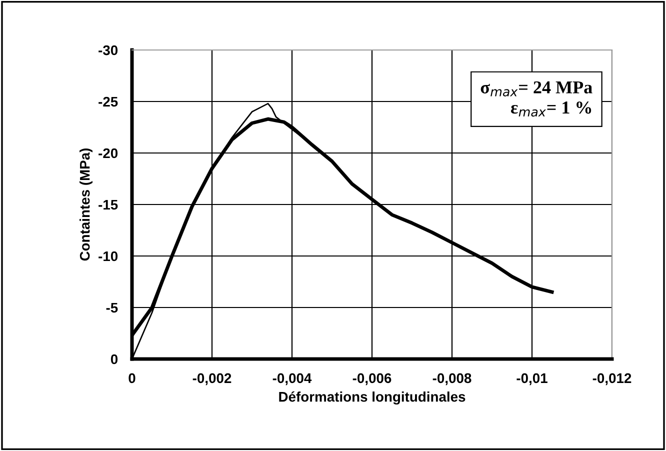 This screenshot has width=666, height=451. What do you see at coordinates (292, 379) in the screenshot?
I see `x-tick-label: -0,004` at bounding box center [292, 379].